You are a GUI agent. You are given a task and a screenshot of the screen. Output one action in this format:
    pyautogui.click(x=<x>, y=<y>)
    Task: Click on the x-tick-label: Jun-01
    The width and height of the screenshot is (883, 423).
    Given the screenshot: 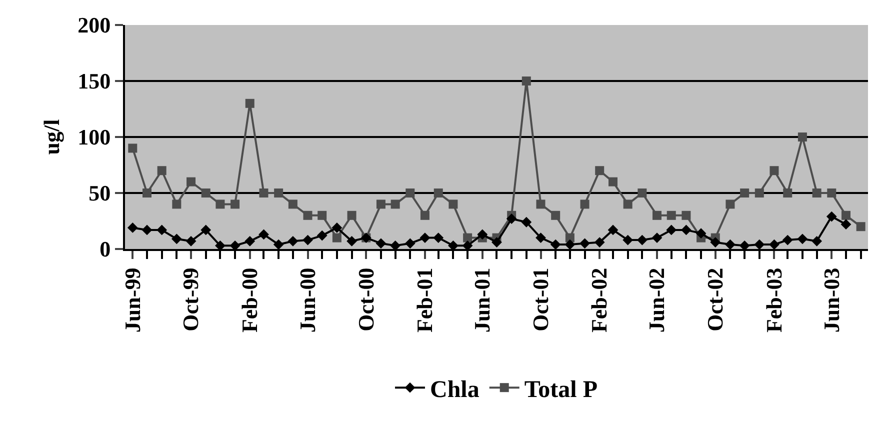 What is the action you would take?
    pyautogui.click(x=482, y=300)
    